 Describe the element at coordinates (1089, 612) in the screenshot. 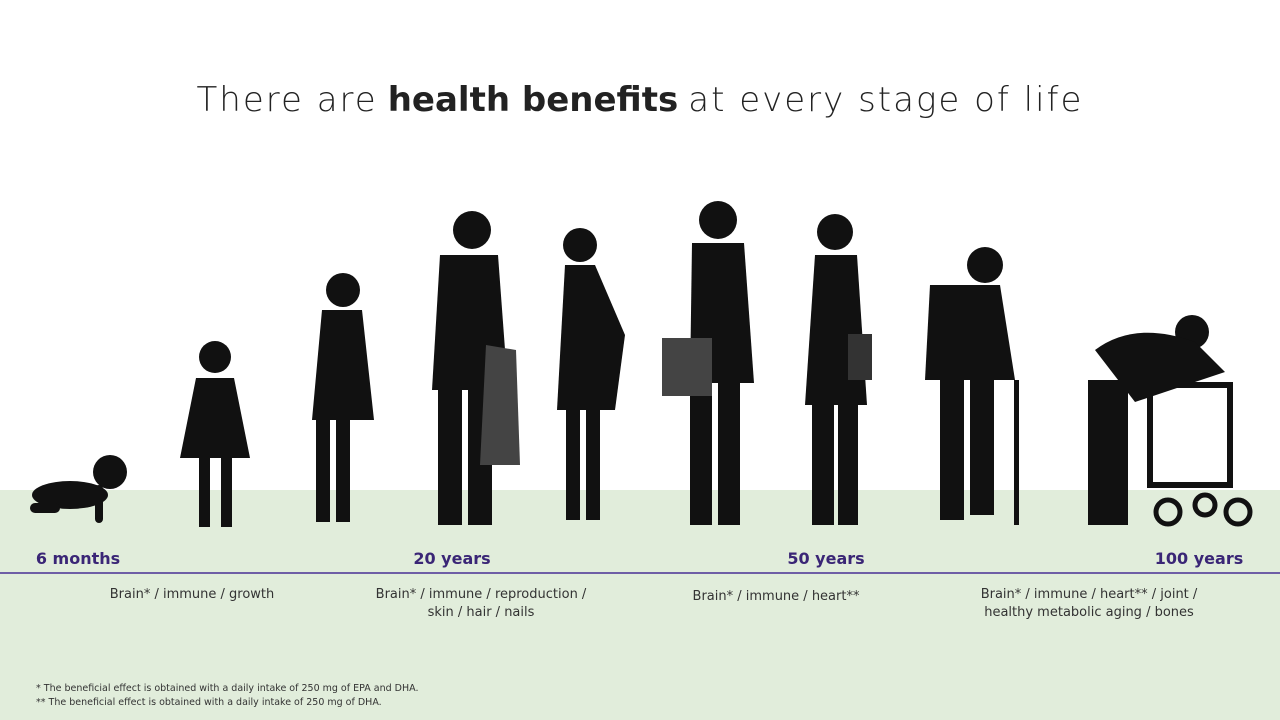

I see `benefit-text: healthy metabolic aging / bones` at that location.